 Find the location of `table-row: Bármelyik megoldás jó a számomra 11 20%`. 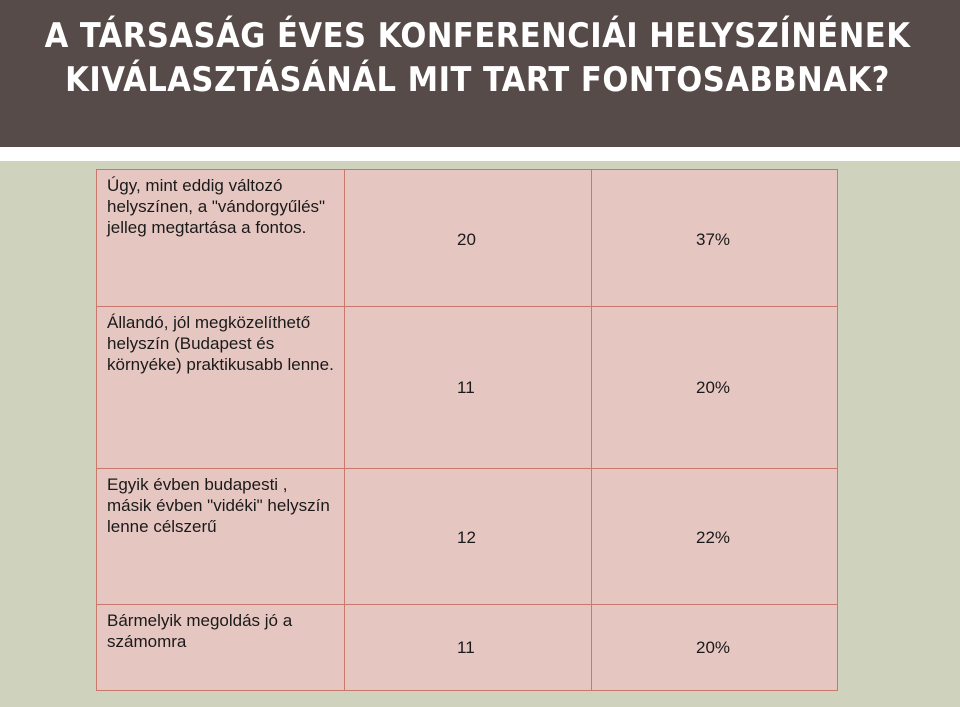

table-row: Bármelyik megoldás jó a számomra 11 20% is located at coordinates (467, 647).